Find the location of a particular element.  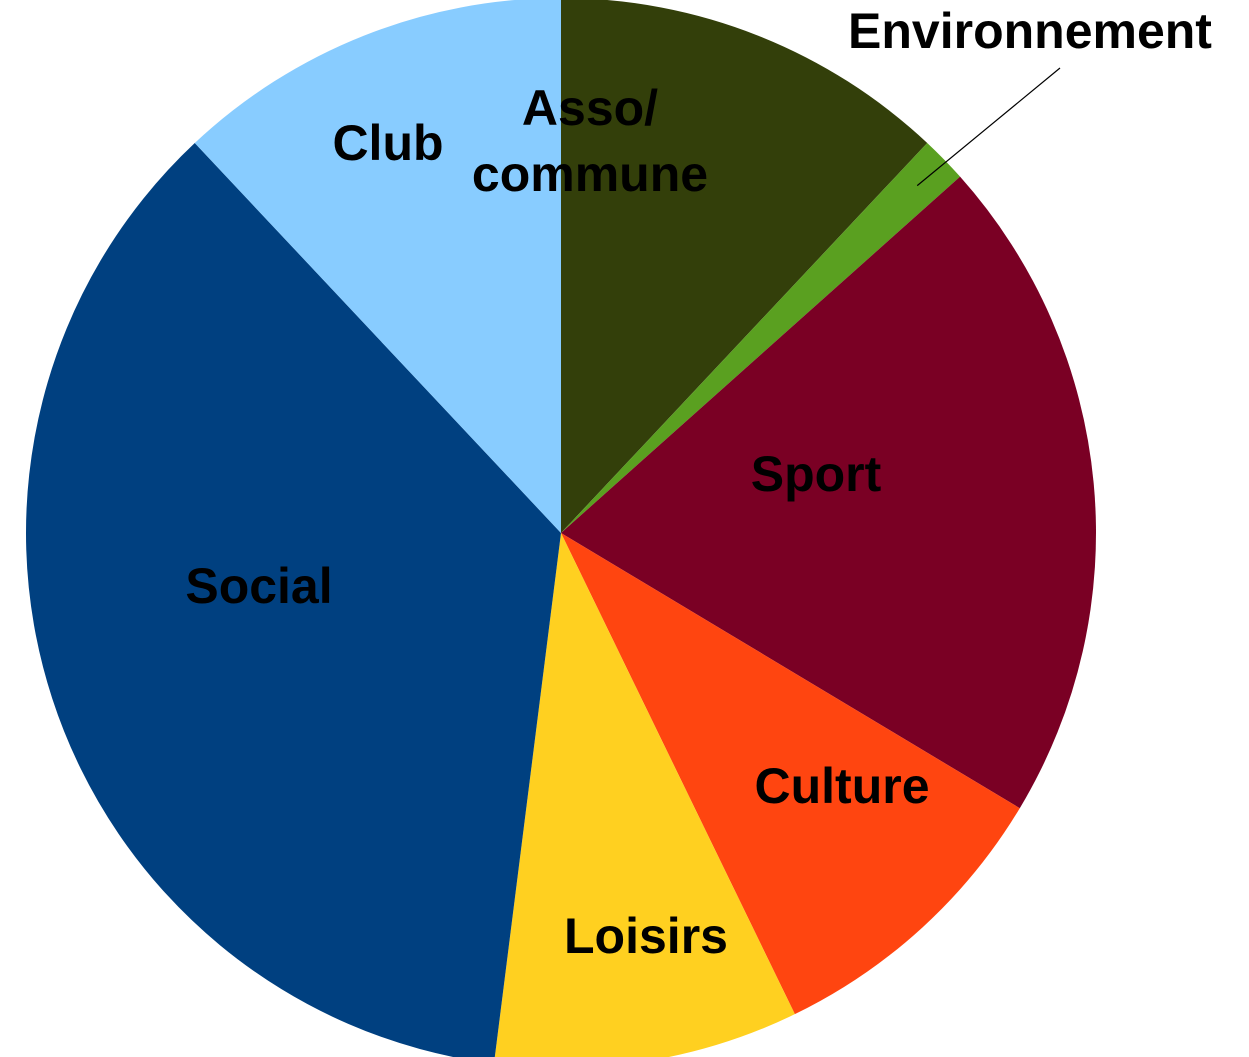

slice-label: Culture is located at coordinates (842, 786).